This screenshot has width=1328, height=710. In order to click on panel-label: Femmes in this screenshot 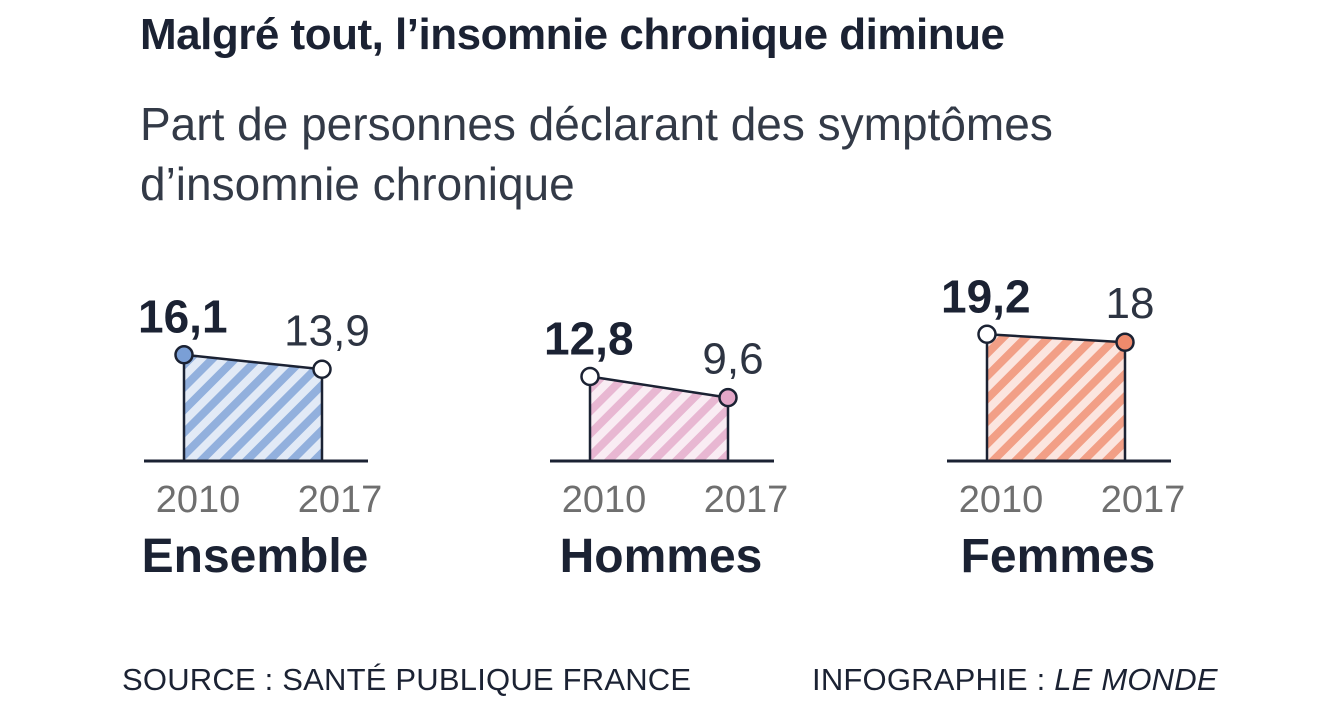, I will do `click(1058, 556)`.